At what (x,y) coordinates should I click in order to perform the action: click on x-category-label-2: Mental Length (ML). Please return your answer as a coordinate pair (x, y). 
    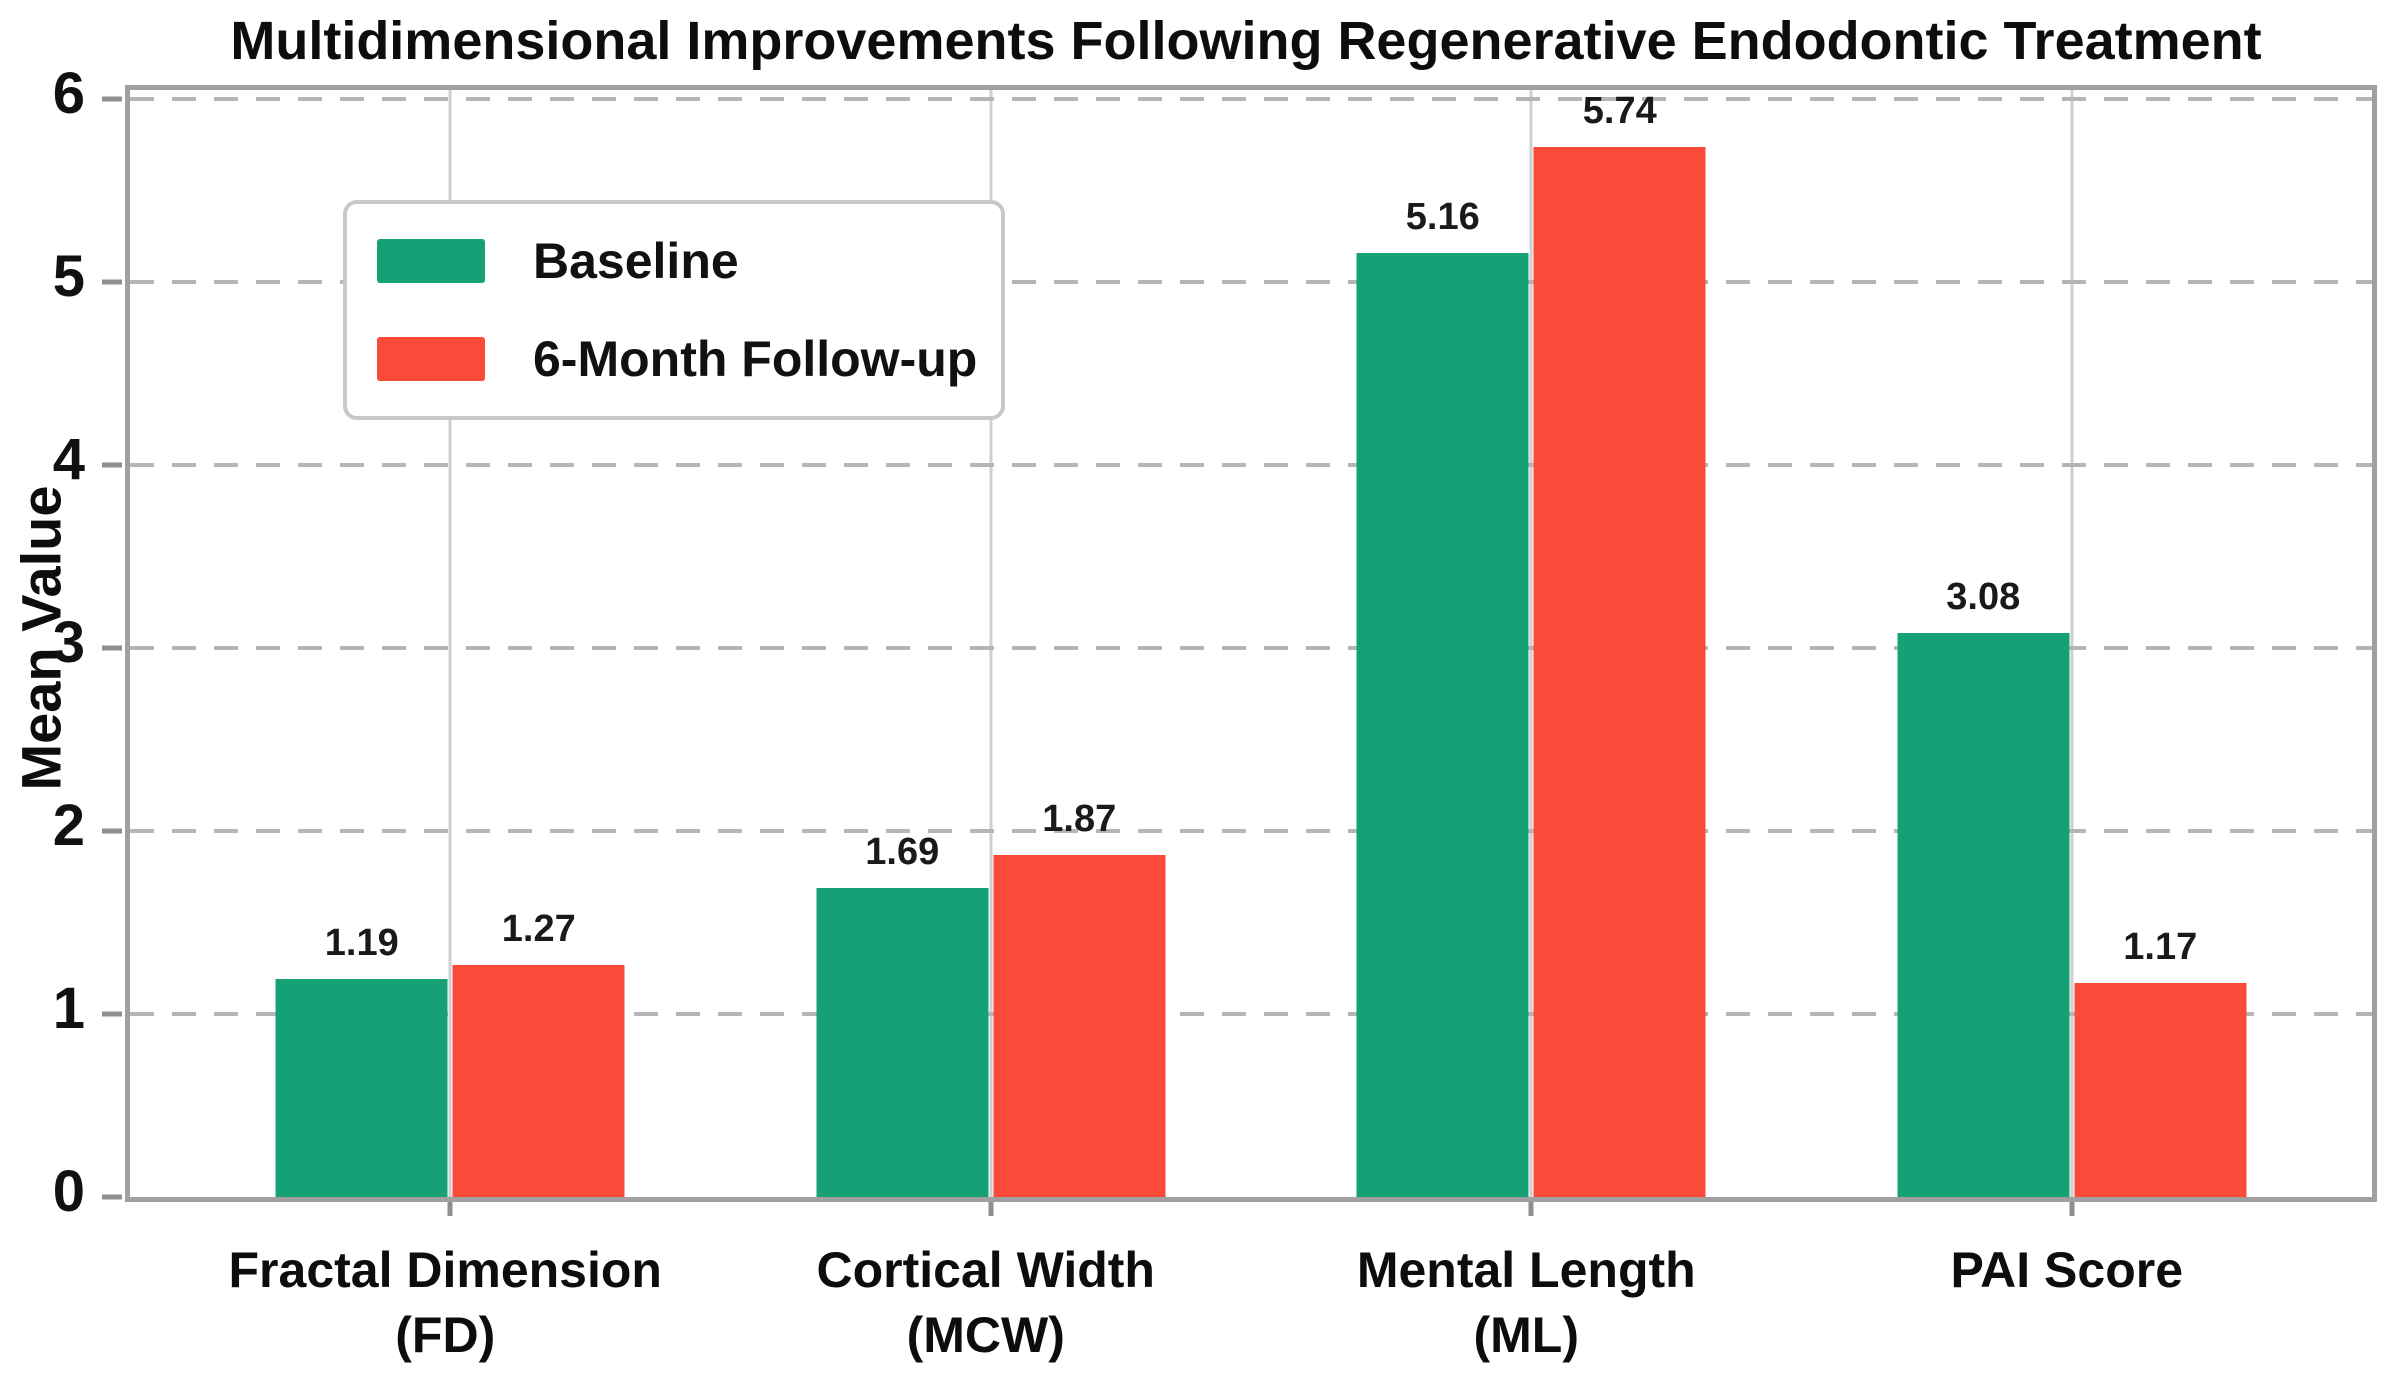
    Looking at the image, I should click on (1526, 1302).